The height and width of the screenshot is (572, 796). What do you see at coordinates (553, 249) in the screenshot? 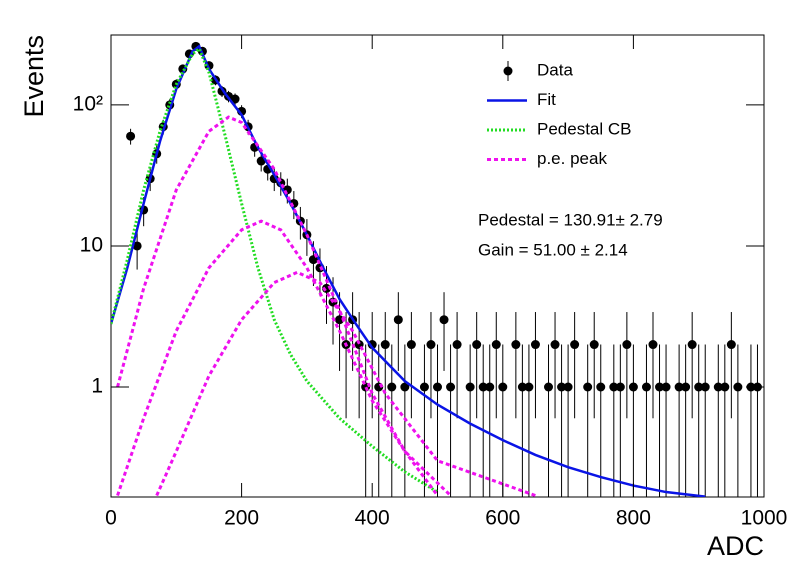
I see `annotation: Gain = 51.00 ± 2.14` at bounding box center [553, 249].